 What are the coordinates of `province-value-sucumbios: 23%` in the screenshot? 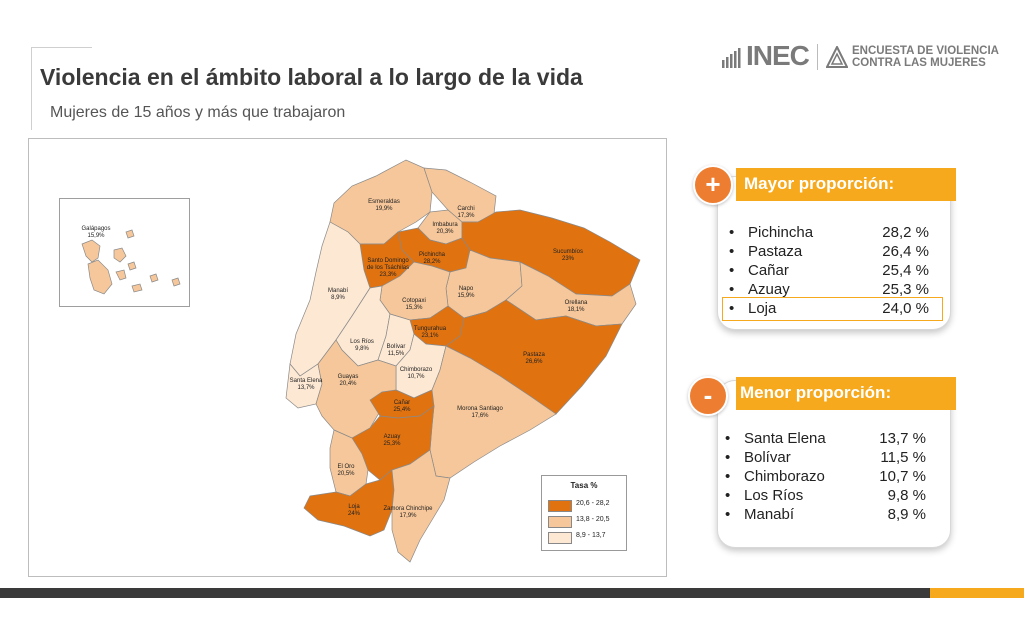 It's located at (568, 259).